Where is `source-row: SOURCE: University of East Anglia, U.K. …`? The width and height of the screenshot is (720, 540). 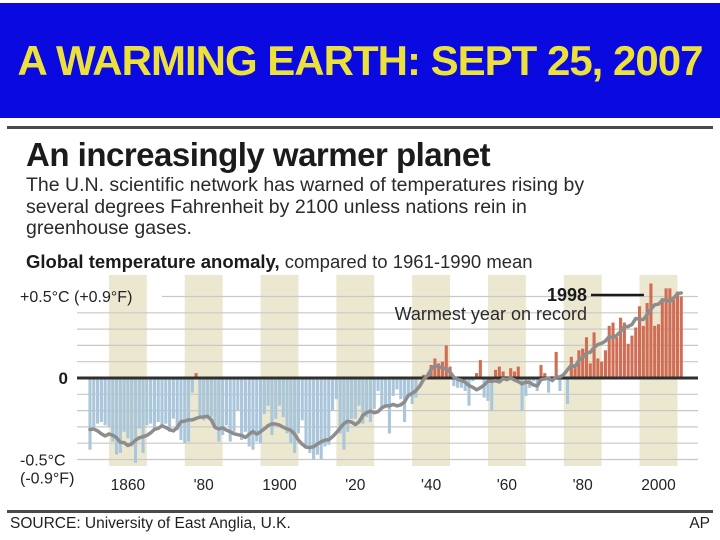 source-row: SOURCE: University of East Anglia, U.K. … is located at coordinates (360, 524).